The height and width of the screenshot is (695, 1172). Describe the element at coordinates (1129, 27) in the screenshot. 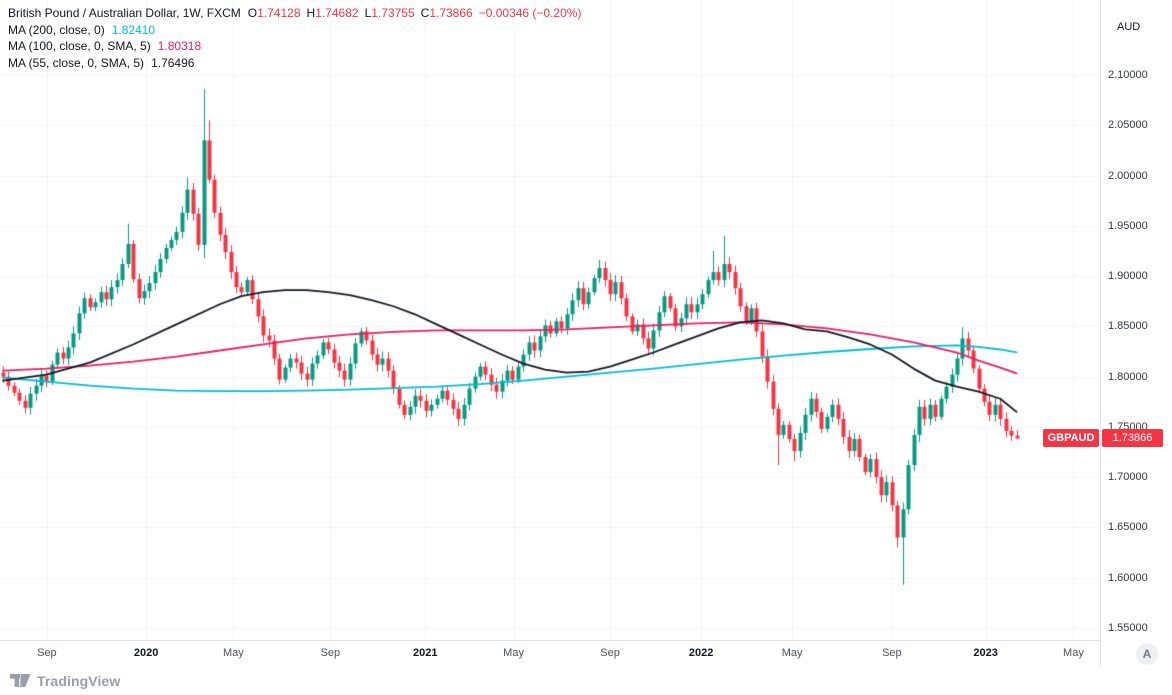

I see `axis-currency-label: AUD` at that location.